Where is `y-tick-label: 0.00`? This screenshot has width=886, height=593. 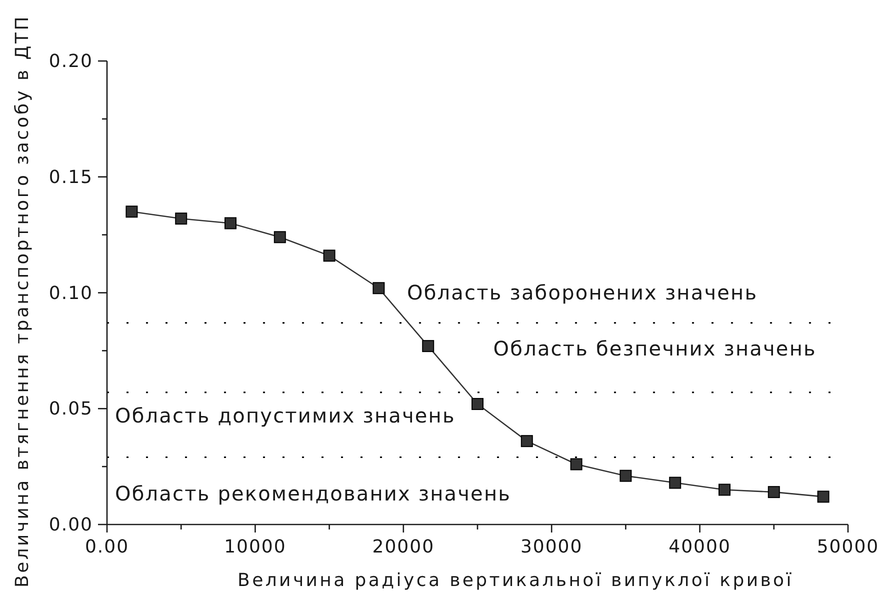
y-tick-label: 0.00 is located at coordinates (70, 524).